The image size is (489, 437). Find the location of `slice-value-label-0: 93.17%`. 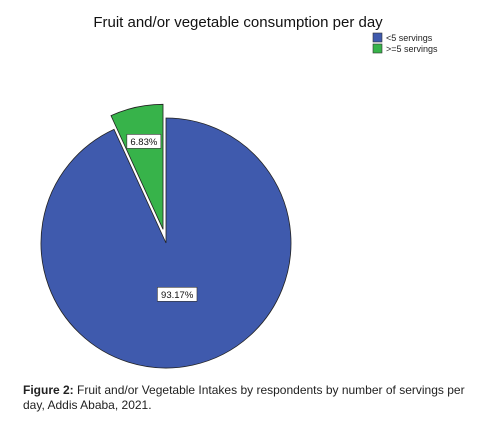

slice-value-label-0: 93.17% is located at coordinates (177, 294).